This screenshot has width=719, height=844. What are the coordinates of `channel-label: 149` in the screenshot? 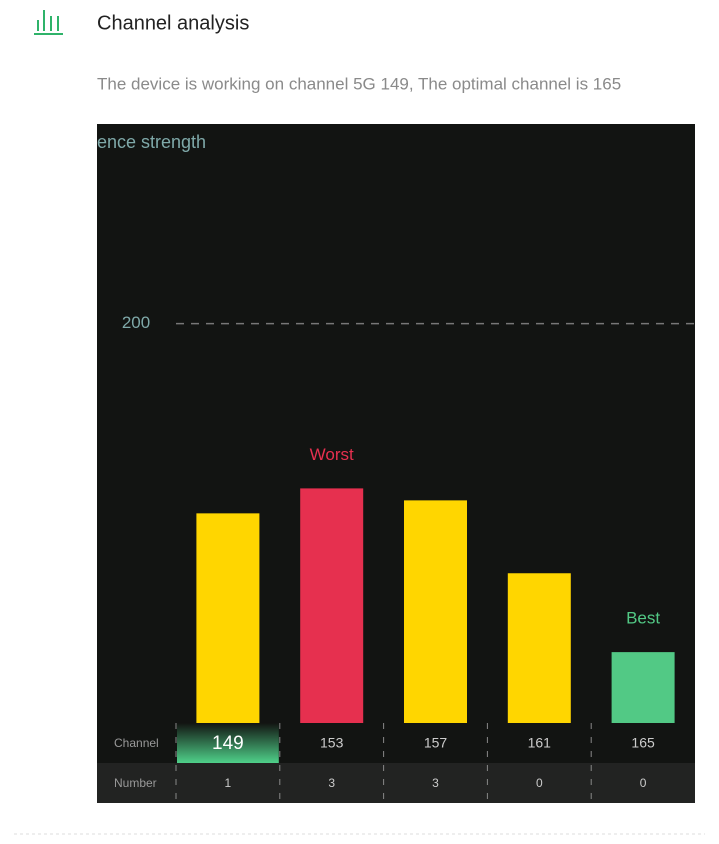 It's located at (228, 743).